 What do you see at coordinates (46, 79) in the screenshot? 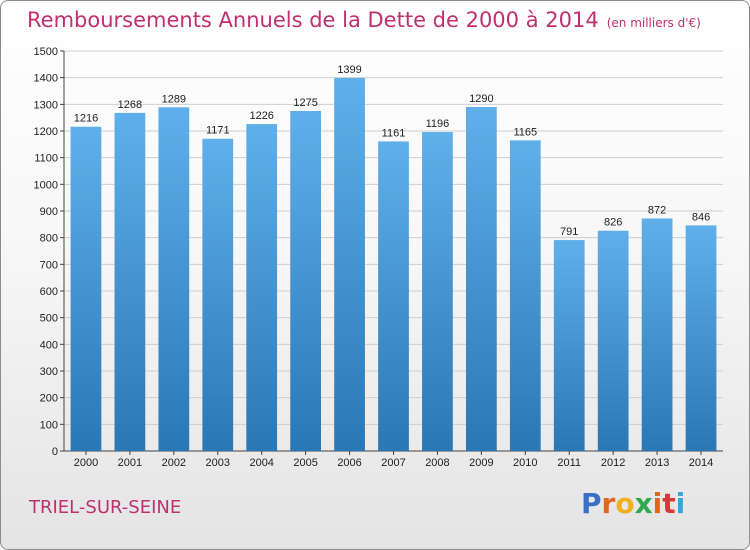
I see `y-tick-label: 1400` at bounding box center [46, 79].